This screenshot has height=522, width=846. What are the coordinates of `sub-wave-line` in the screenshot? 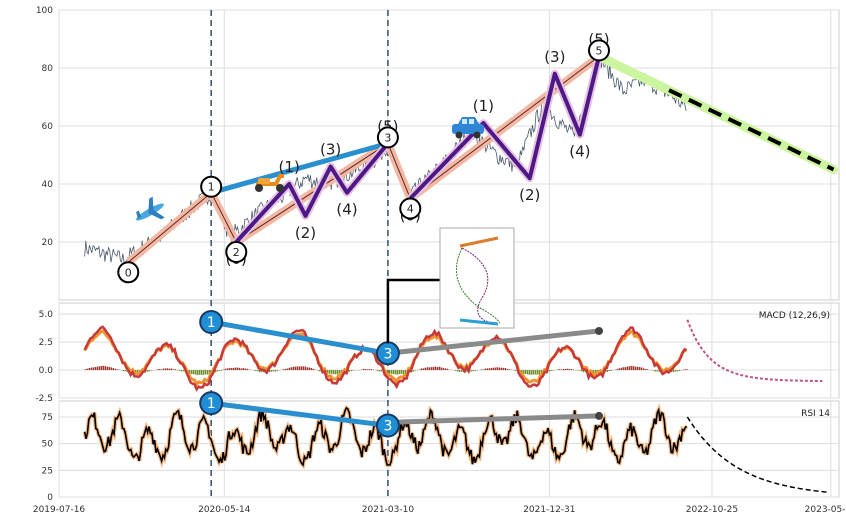 It's located at (312, 193).